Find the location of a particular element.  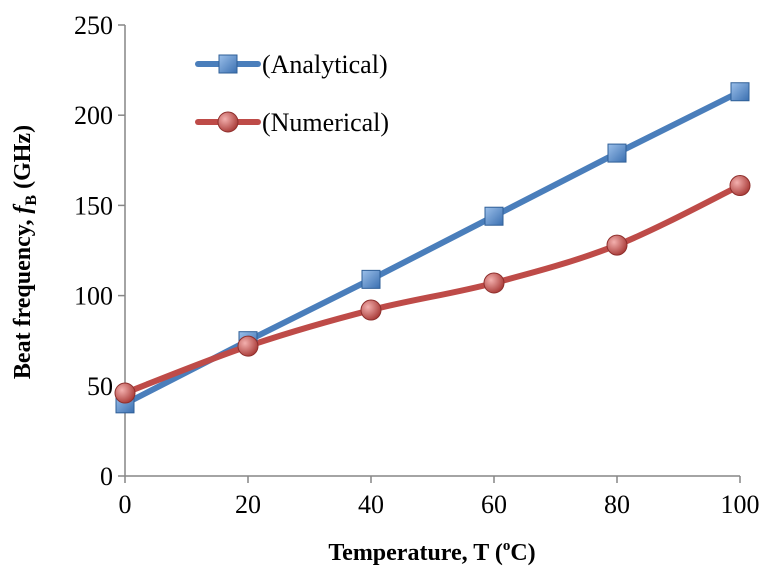

legend-label-numerical: (Numerical) is located at coordinates (325, 122).